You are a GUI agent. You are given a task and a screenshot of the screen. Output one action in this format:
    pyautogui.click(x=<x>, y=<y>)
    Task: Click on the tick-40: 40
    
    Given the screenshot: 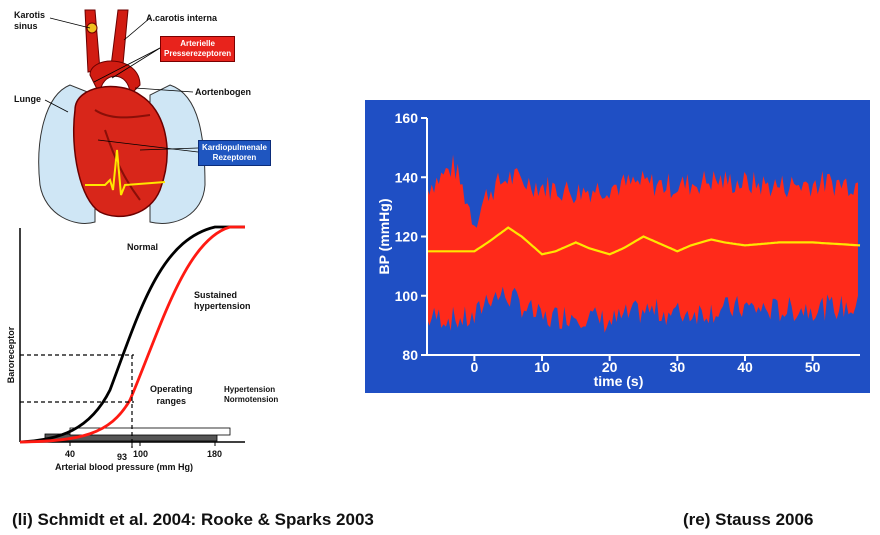 What is the action you would take?
    pyautogui.click(x=70, y=454)
    